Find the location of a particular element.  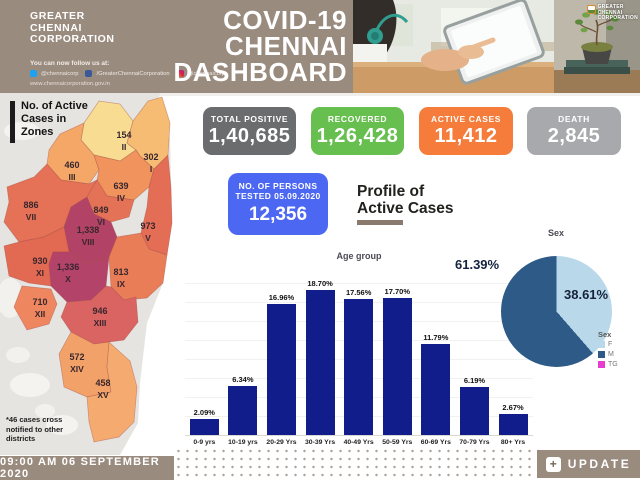

zone-label-XV: 458 XV is located at coordinates (103, 389).